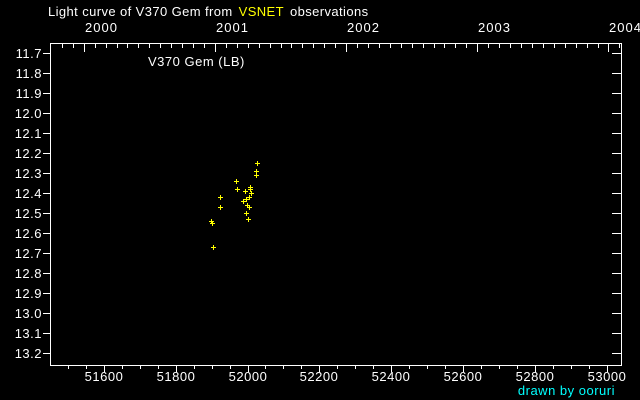 This screenshot has width=640, height=400. Describe the element at coordinates (319, 376) in the screenshot. I see `x-tick-label: 52200` at that location.